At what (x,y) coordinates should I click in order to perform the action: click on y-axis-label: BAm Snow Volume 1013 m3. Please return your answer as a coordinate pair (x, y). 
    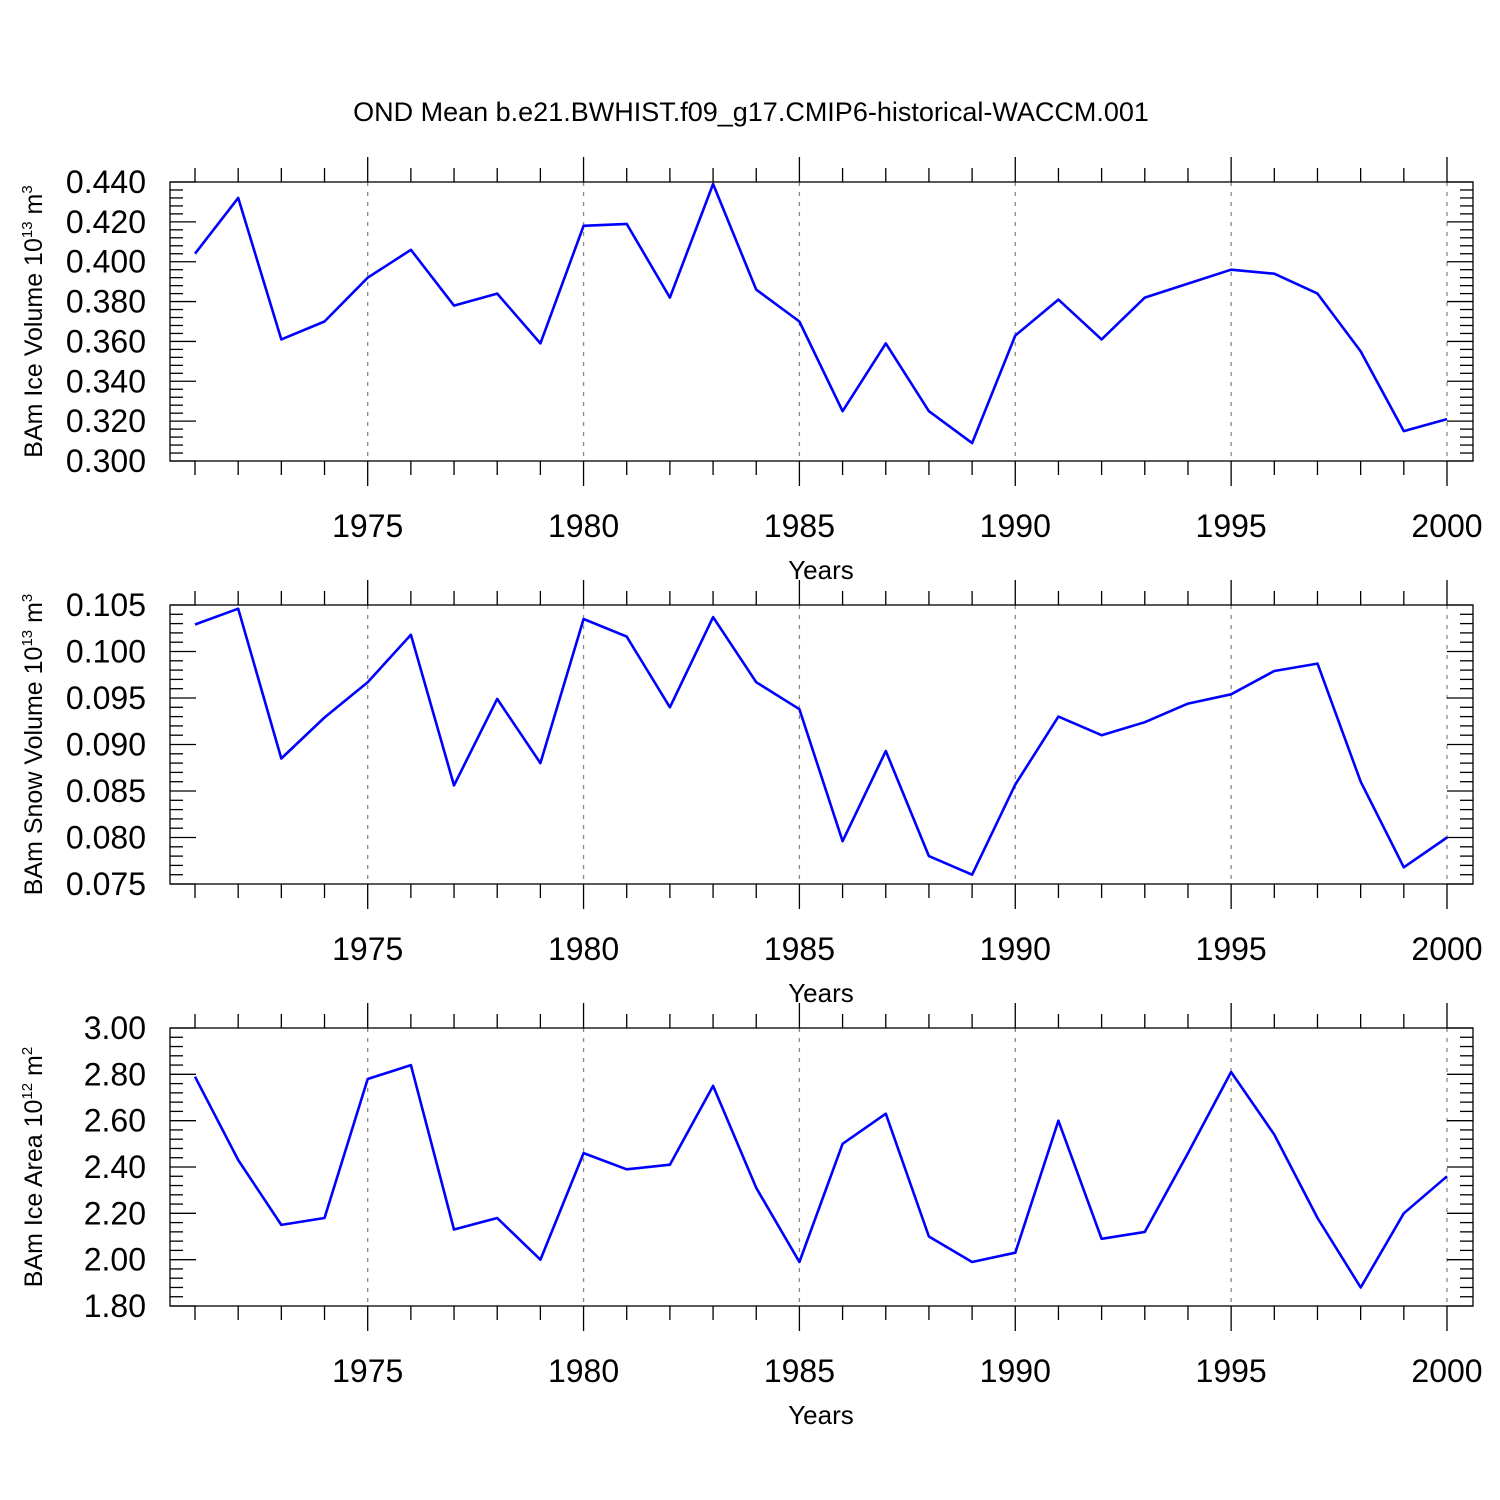
    Looking at the image, I should click on (33, 745).